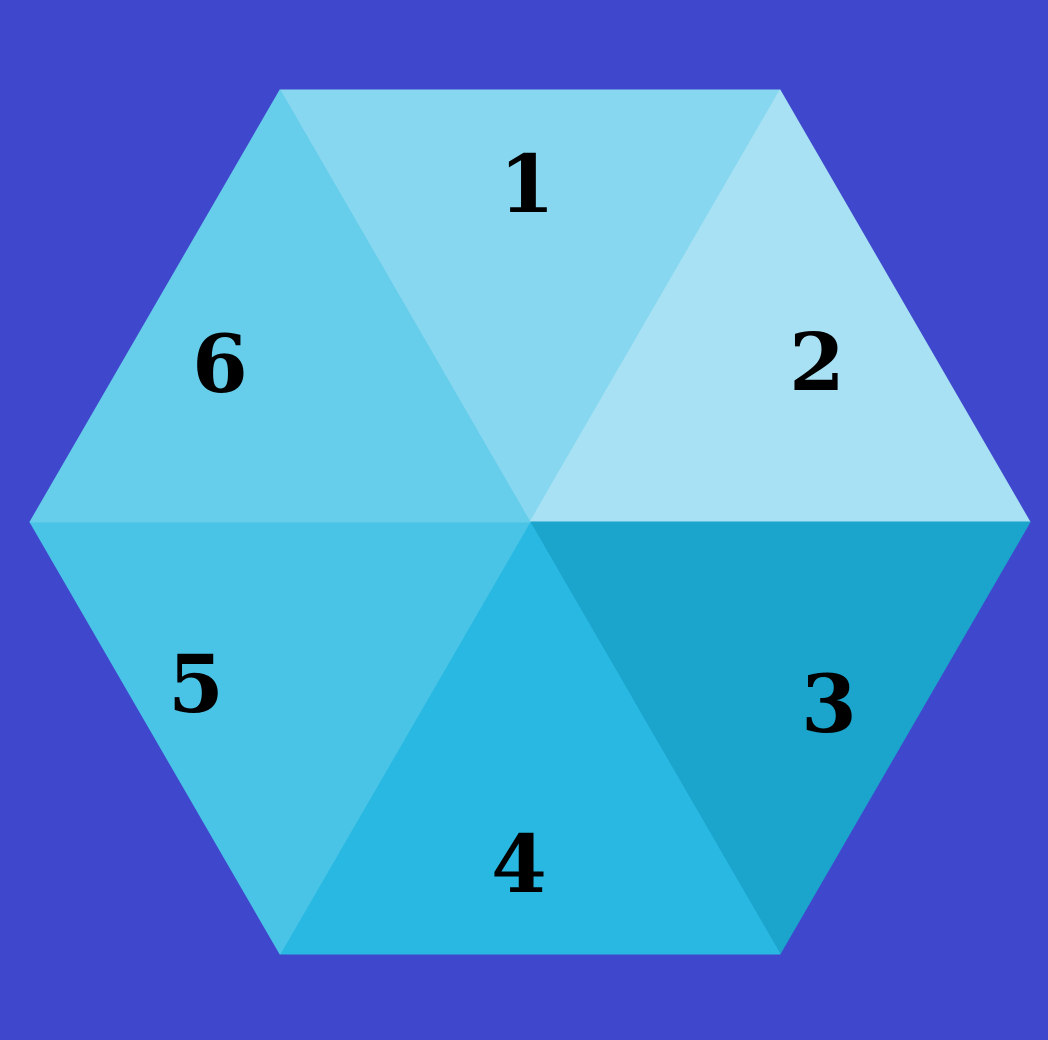  Describe the element at coordinates (519, 864) in the screenshot. I see `segment-4-label: 4` at that location.